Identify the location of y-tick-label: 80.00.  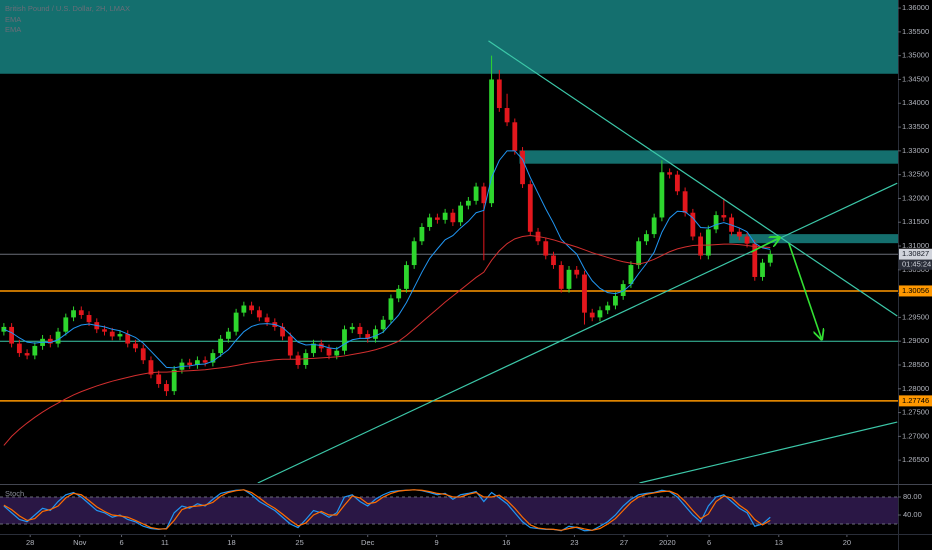
(912, 496).